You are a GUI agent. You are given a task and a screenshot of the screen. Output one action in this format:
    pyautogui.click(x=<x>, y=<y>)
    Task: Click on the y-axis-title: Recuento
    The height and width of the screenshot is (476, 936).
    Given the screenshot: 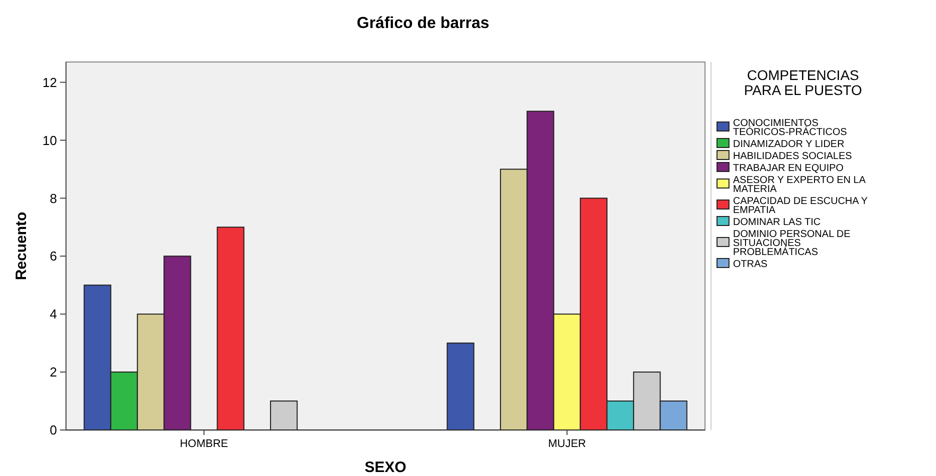 What is the action you would take?
    pyautogui.click(x=21, y=246)
    